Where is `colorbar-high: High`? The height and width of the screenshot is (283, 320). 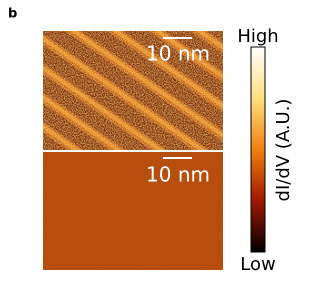
colorbar-high: High is located at coordinates (257, 36).